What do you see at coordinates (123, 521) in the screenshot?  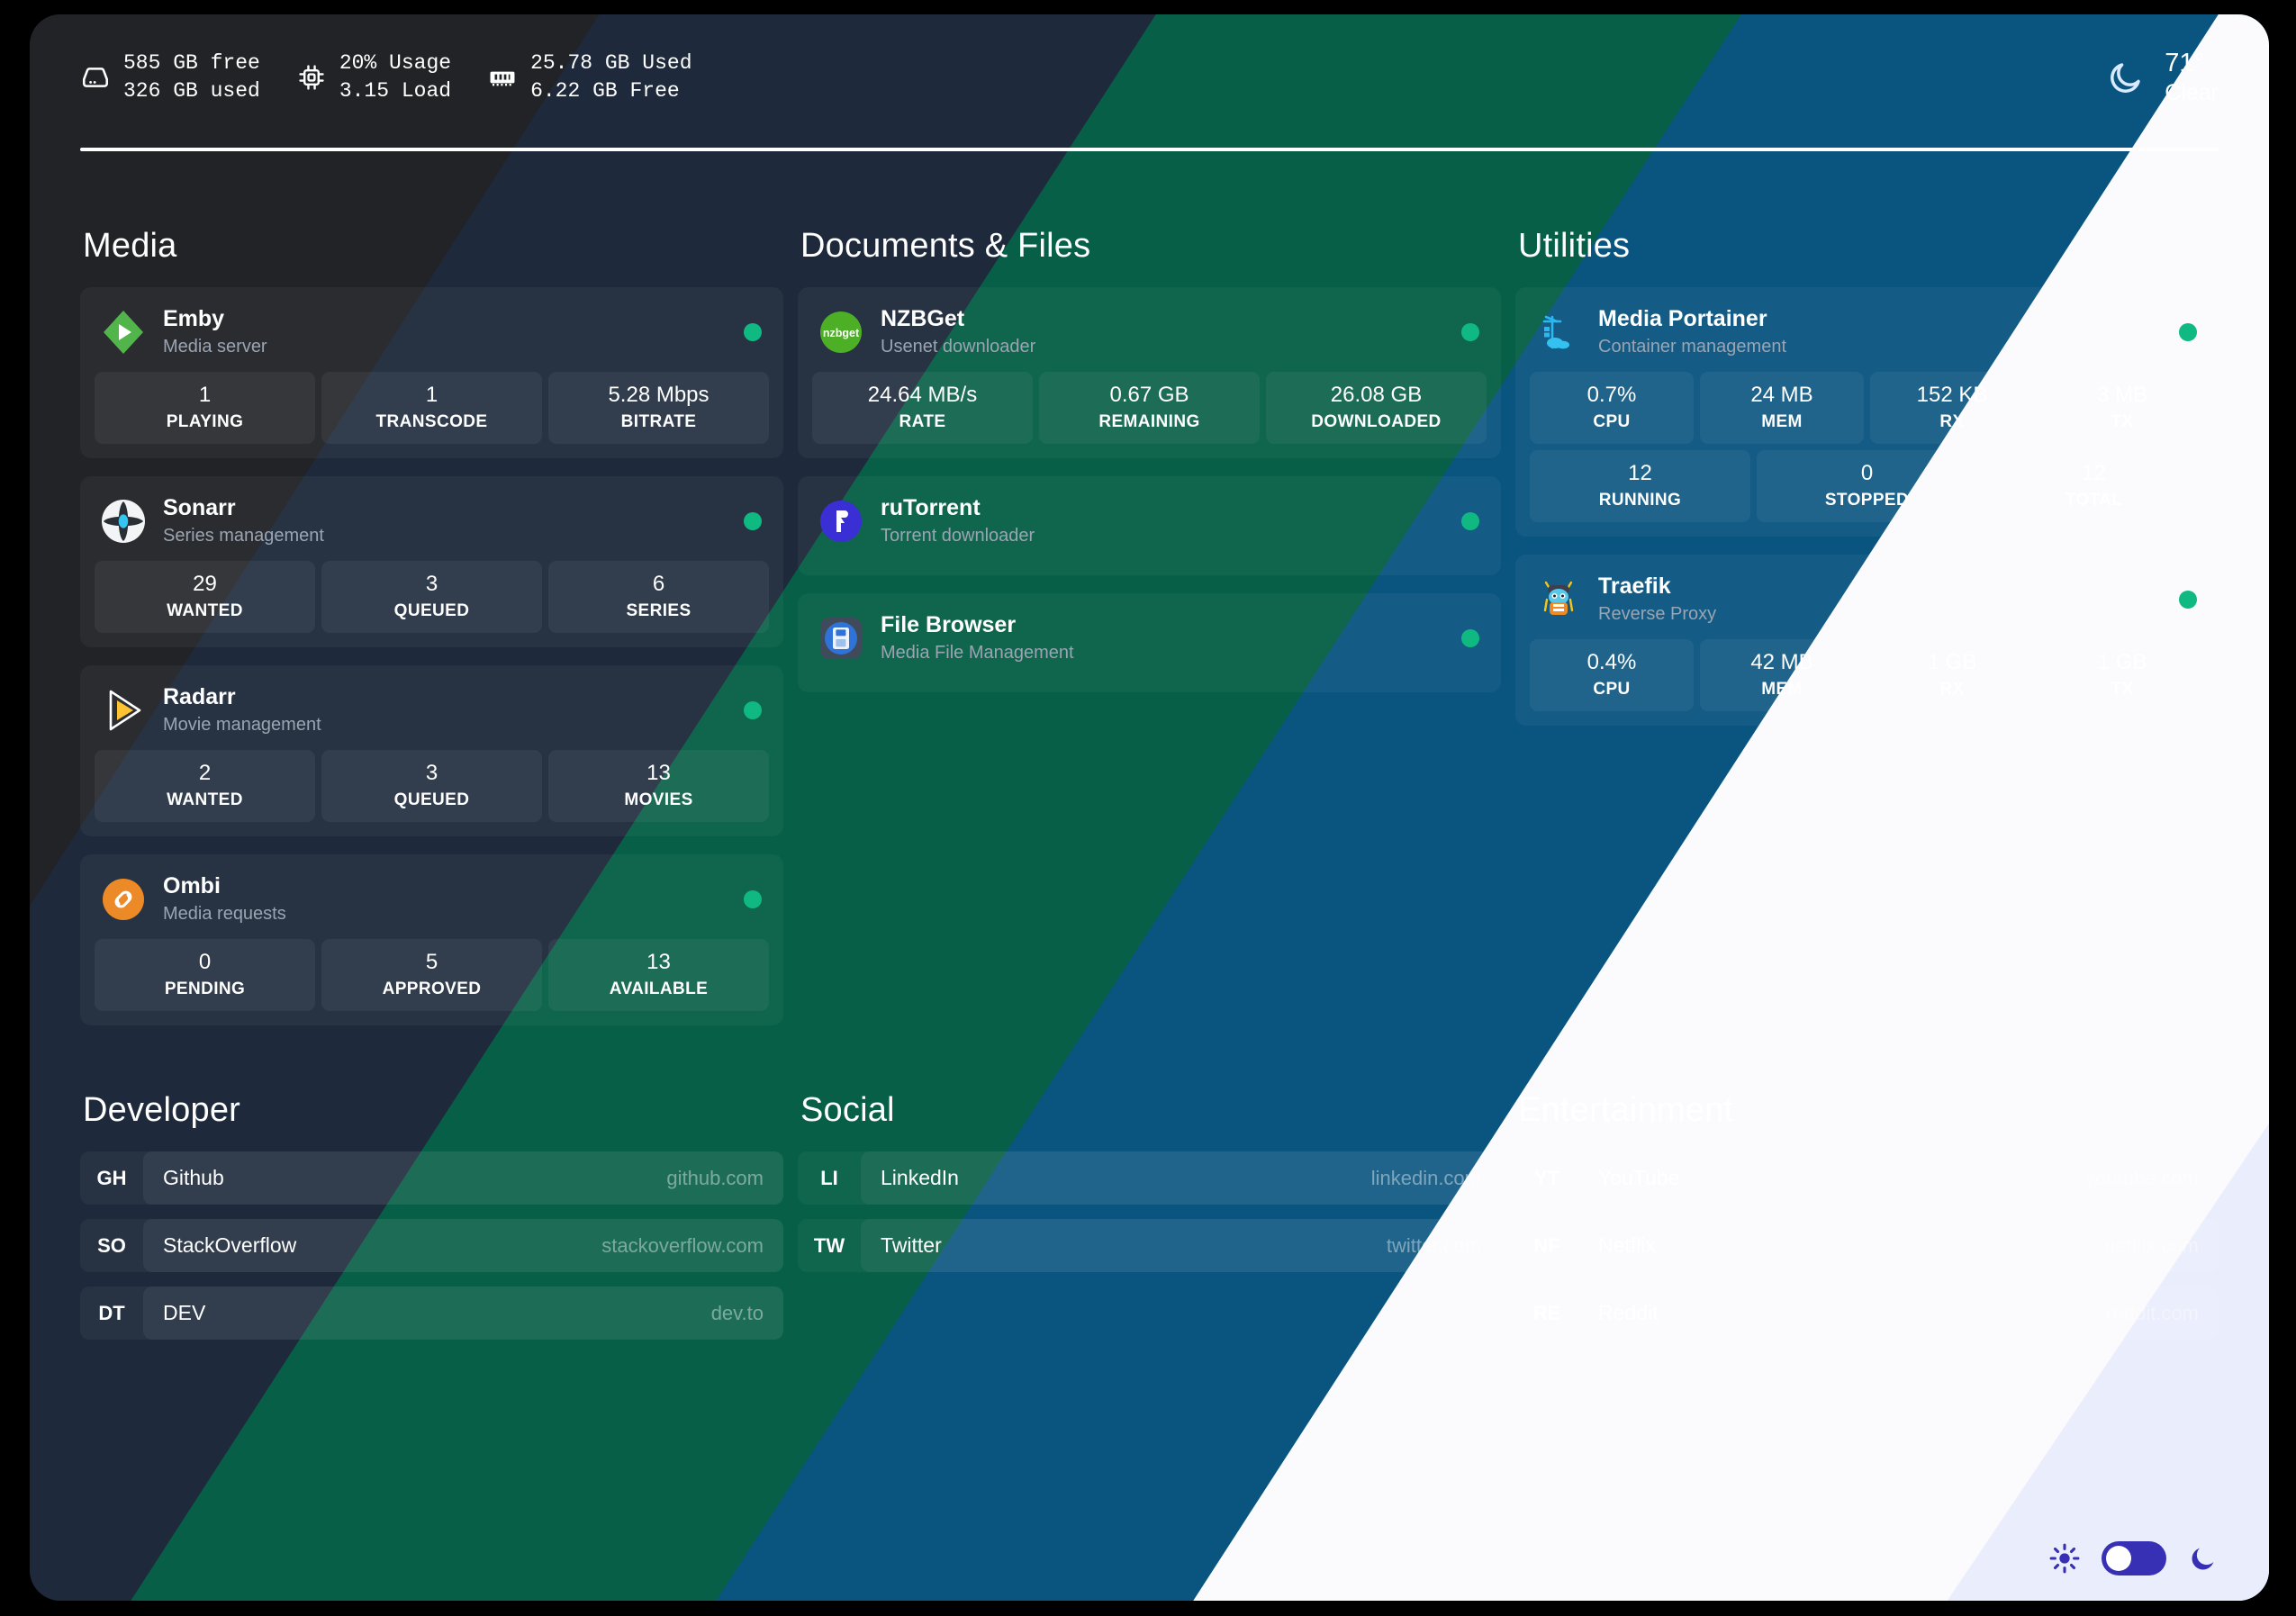 I see `sonarr-logo` at bounding box center [123, 521].